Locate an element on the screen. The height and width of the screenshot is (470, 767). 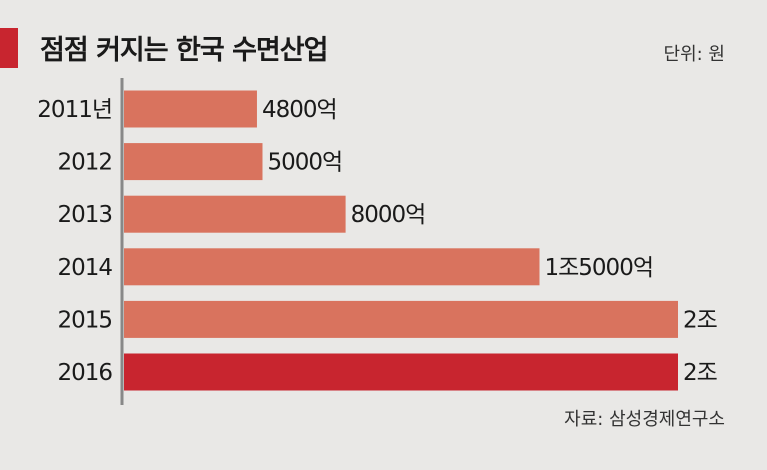
data-label: 8000억 is located at coordinates (388, 215).